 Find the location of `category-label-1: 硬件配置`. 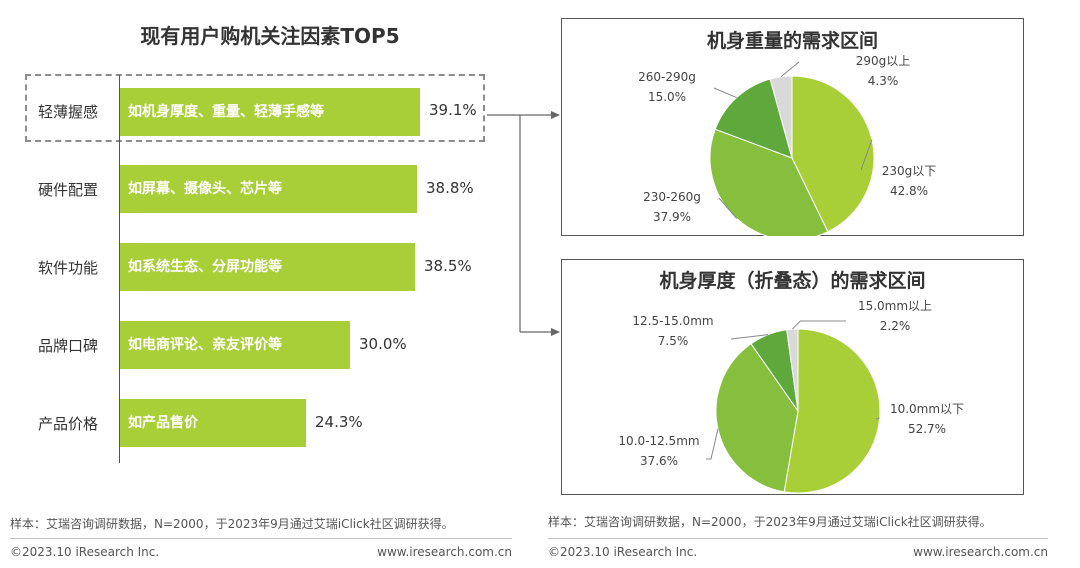

category-label-1: 硬件配置 is located at coordinates (67, 190).